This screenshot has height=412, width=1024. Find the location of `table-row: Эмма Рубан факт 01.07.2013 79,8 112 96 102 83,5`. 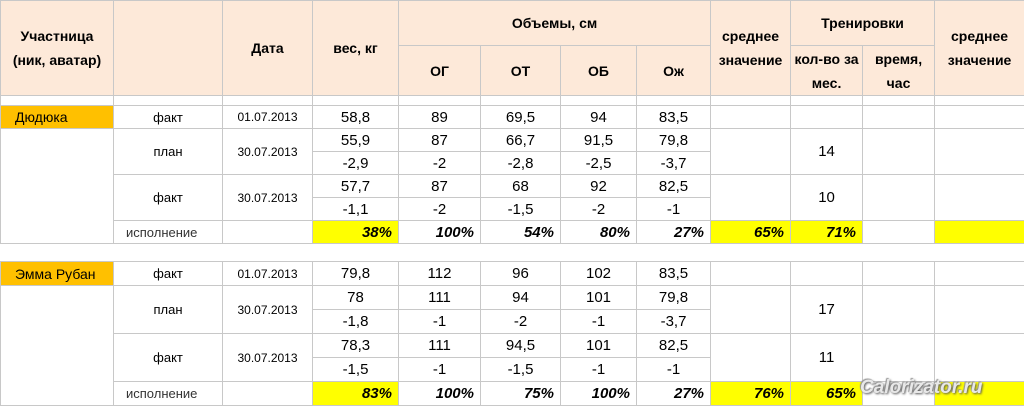

table-row: Эмма Рубан факт 01.07.2013 79,8 112 96 102 83,5 is located at coordinates (512, 273).